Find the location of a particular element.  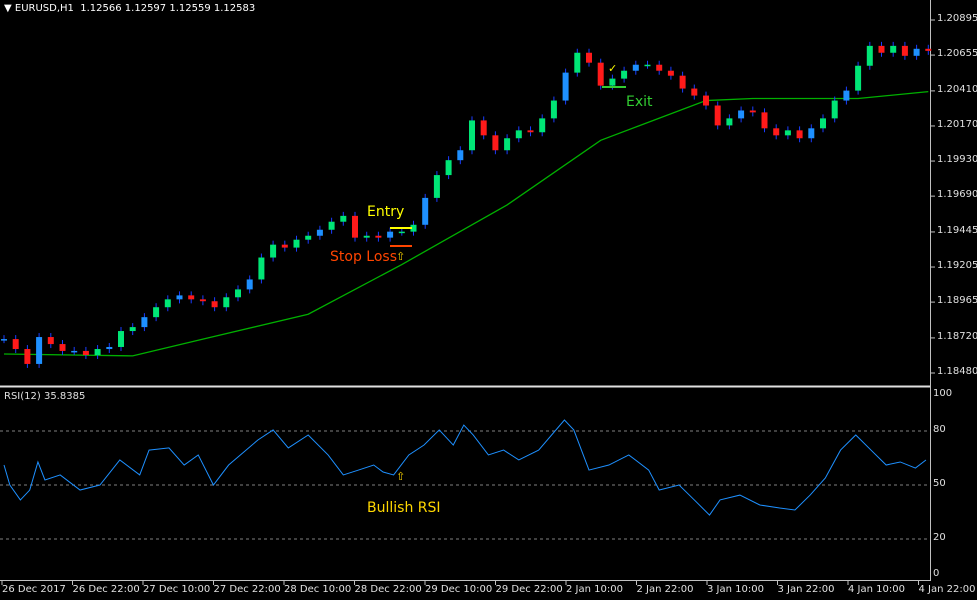

rsi-axis-label: 0 is located at coordinates (936, 573).